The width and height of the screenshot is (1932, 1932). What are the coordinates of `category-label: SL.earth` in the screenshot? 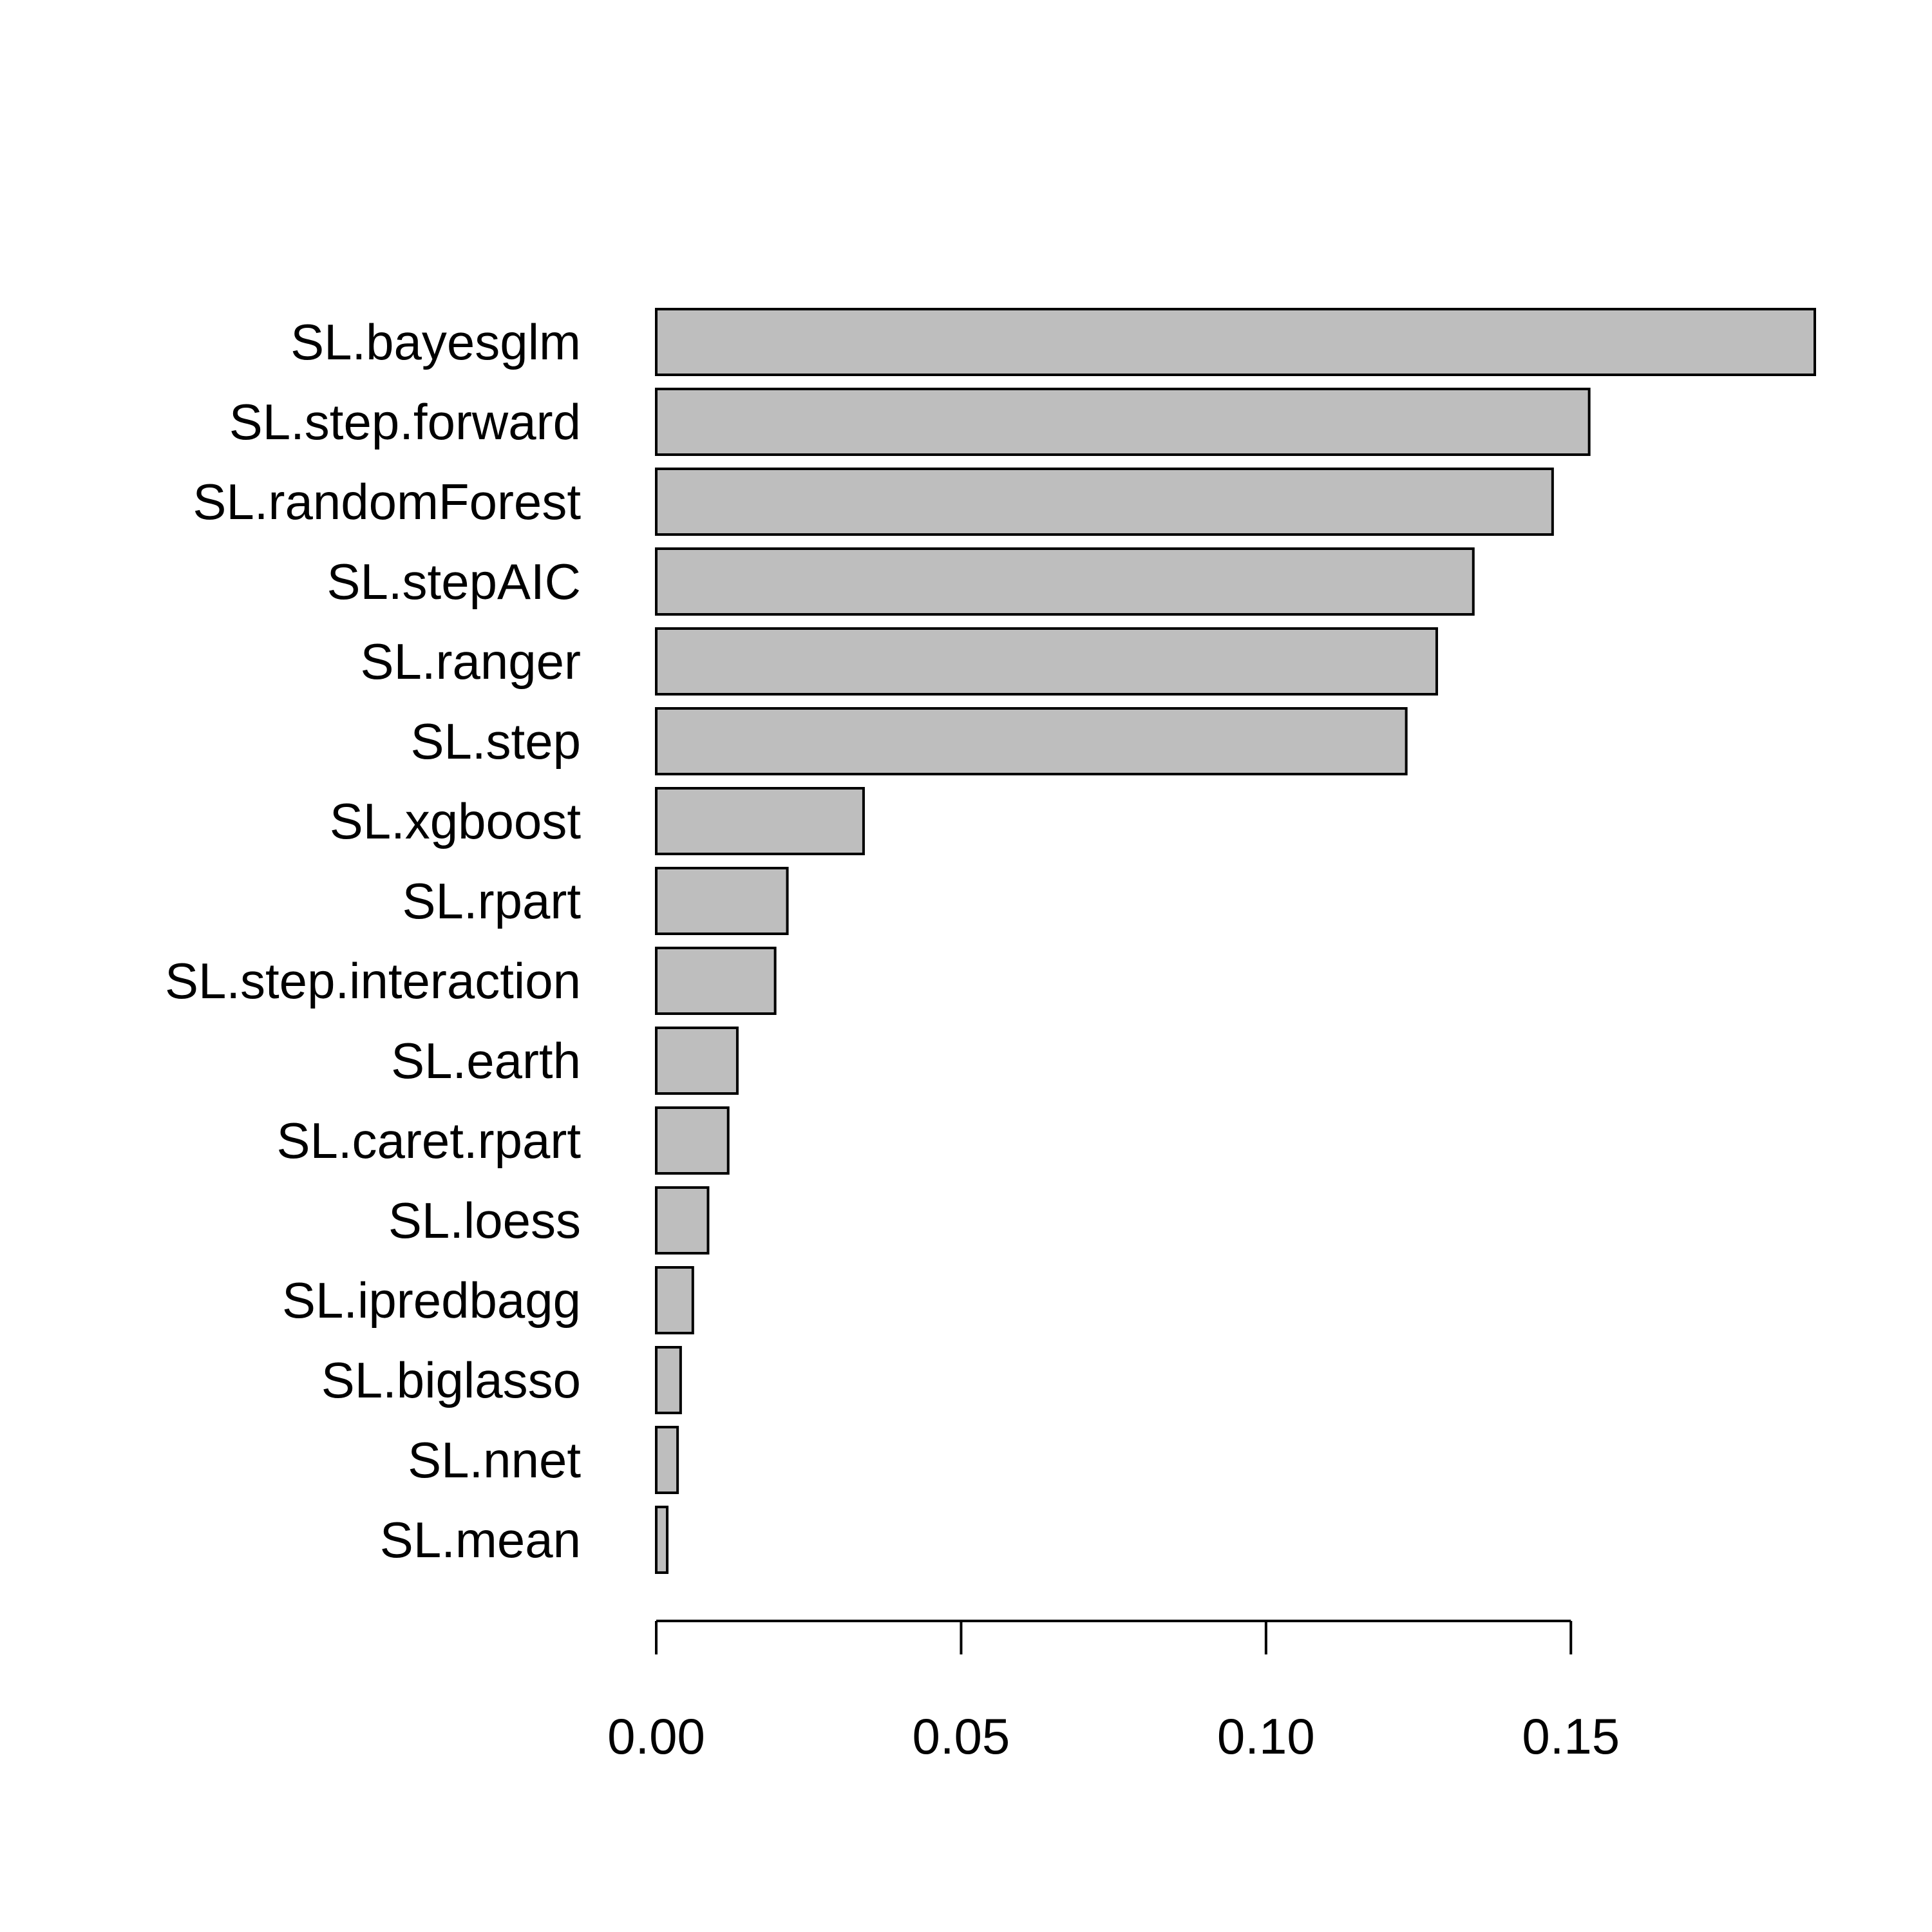 It's located at (486, 1060).